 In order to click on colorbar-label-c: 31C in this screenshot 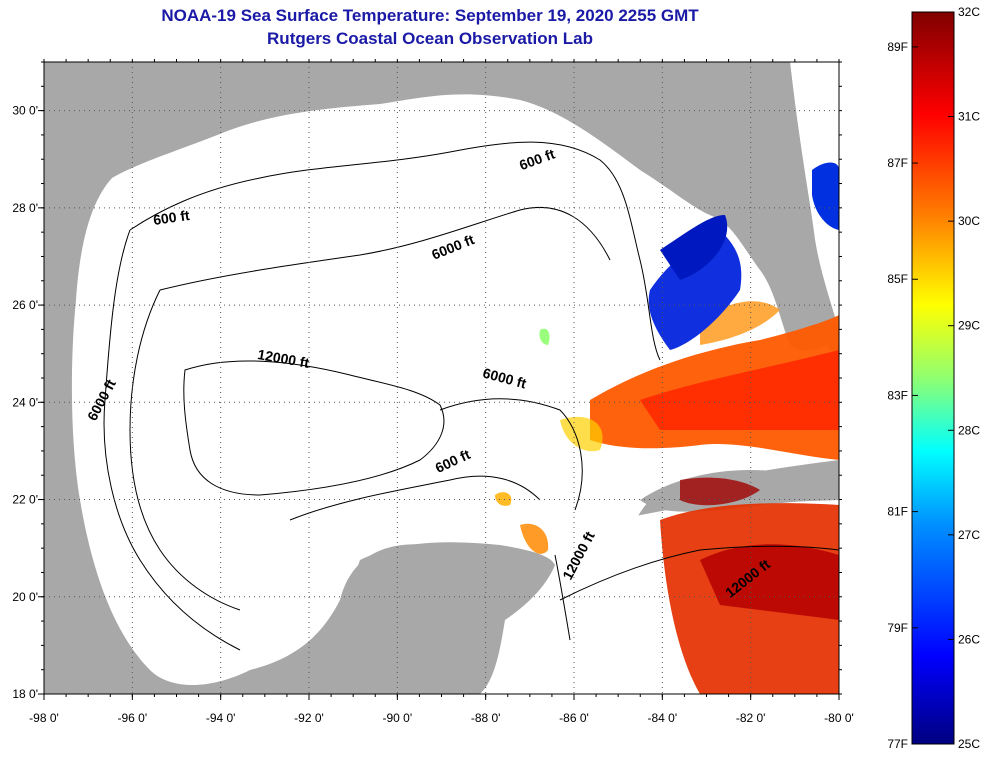, I will do `click(969, 117)`.